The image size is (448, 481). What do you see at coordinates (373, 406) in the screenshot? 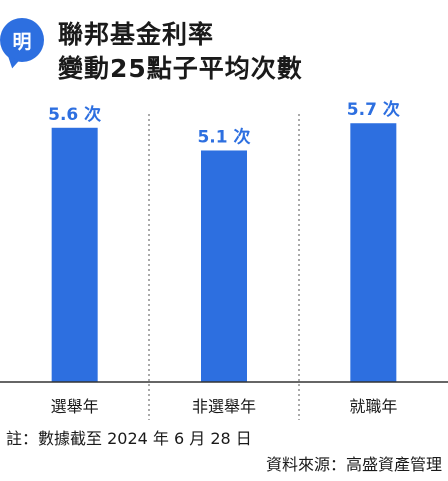
I see `x-tick-label-3: 就職年` at bounding box center [373, 406].